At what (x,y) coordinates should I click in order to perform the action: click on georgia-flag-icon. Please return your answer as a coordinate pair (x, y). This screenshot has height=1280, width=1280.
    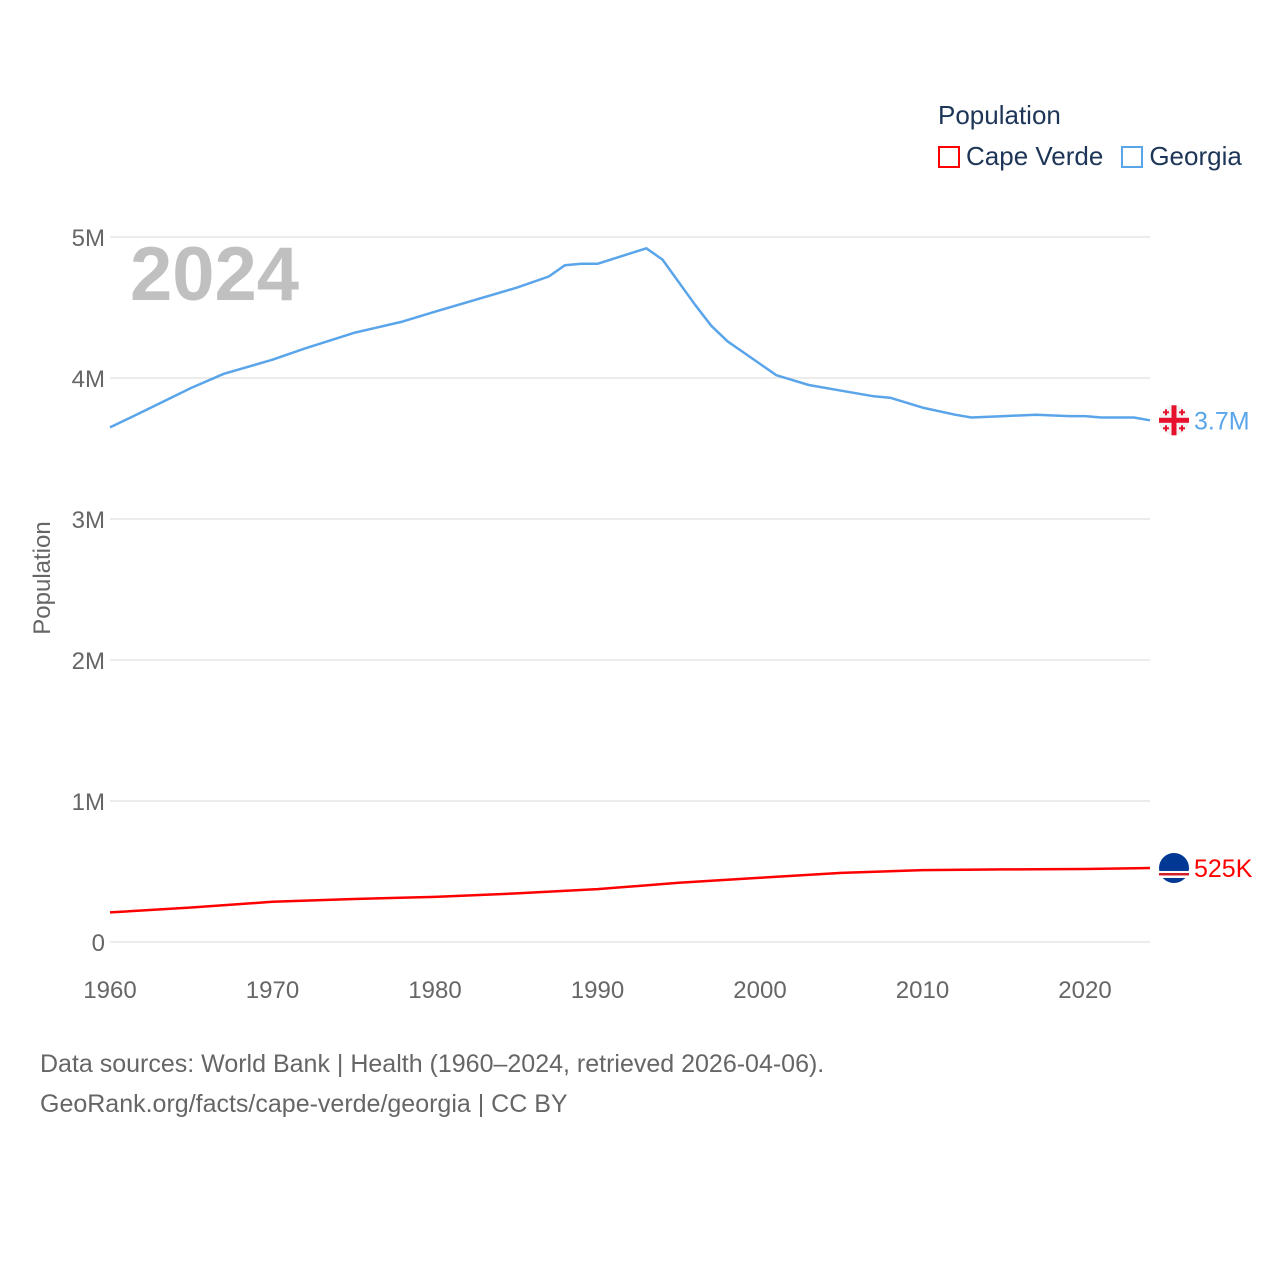
    Looking at the image, I should click on (1174, 420).